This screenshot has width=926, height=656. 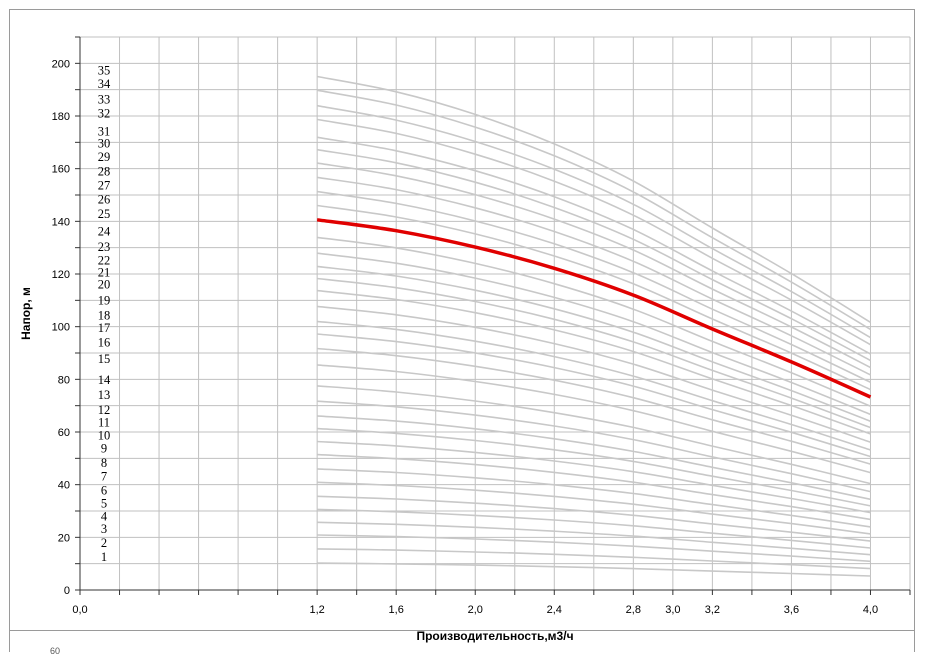 I want to click on x-tick-label: 2,8, so click(x=633, y=610).